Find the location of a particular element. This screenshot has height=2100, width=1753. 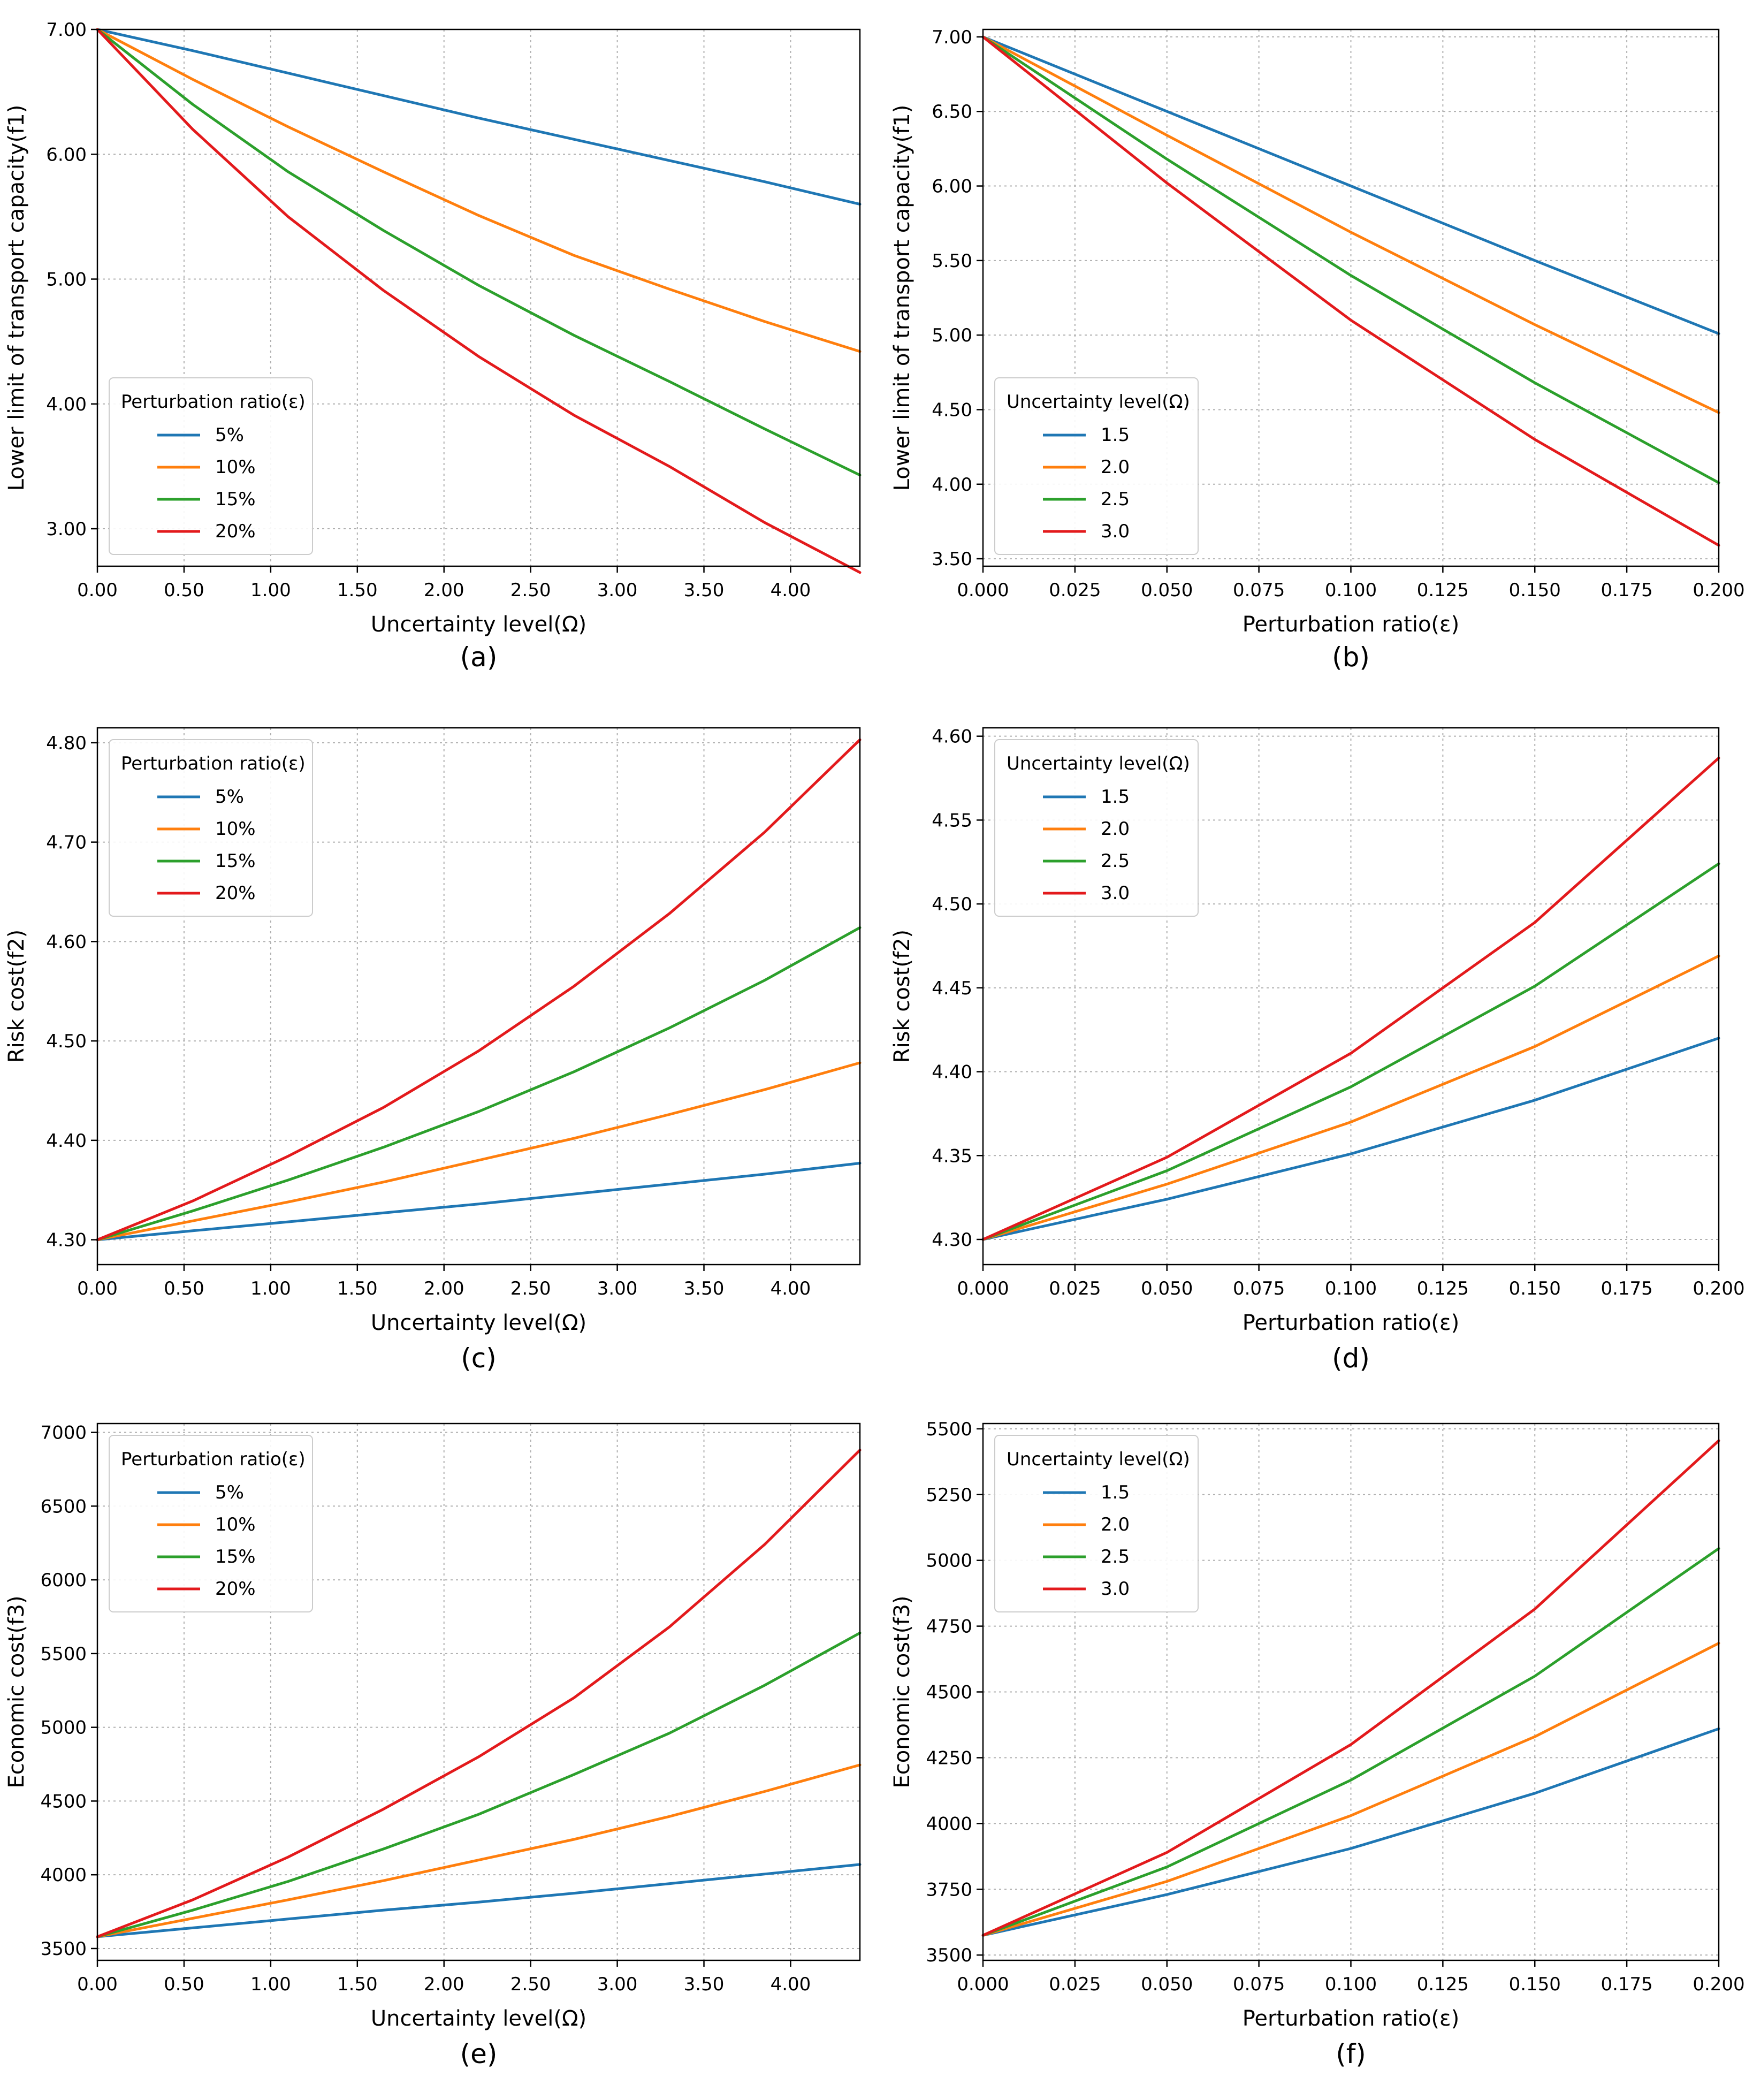

x-tick-label: 4.00 is located at coordinates (791, 1984).